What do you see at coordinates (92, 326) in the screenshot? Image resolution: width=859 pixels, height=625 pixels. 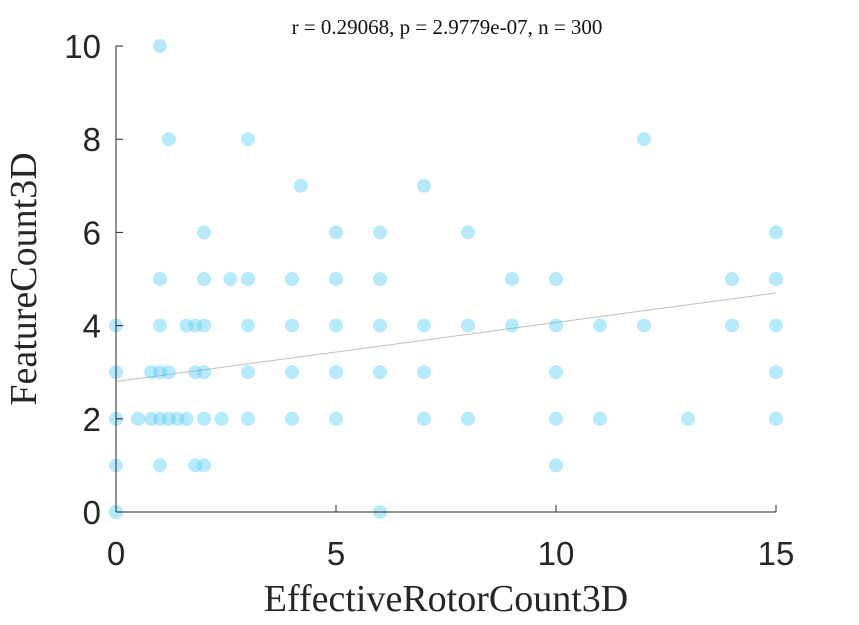 I see `y-tick-label: 4` at bounding box center [92, 326].